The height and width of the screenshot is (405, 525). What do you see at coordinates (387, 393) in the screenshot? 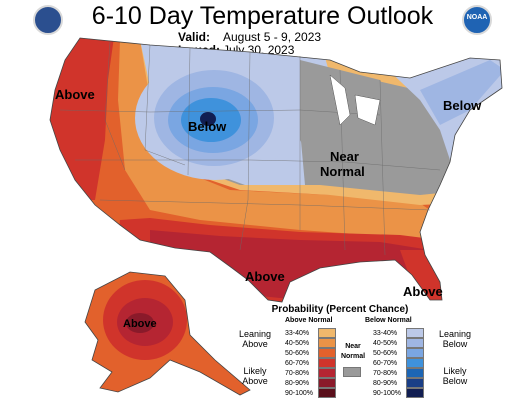
I see `below-bin-label: 90-100%` at bounding box center [387, 393].